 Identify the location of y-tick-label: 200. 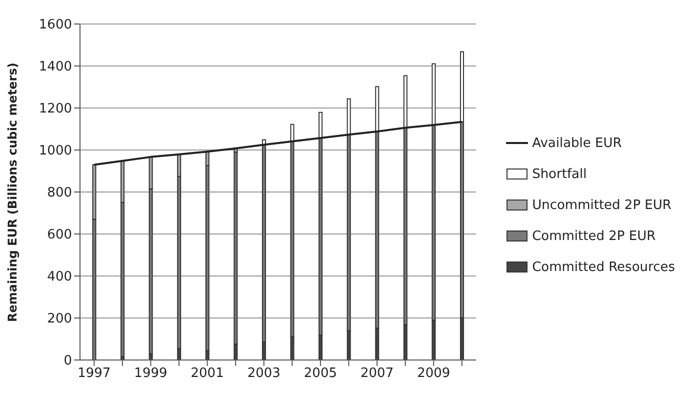
(59, 319).